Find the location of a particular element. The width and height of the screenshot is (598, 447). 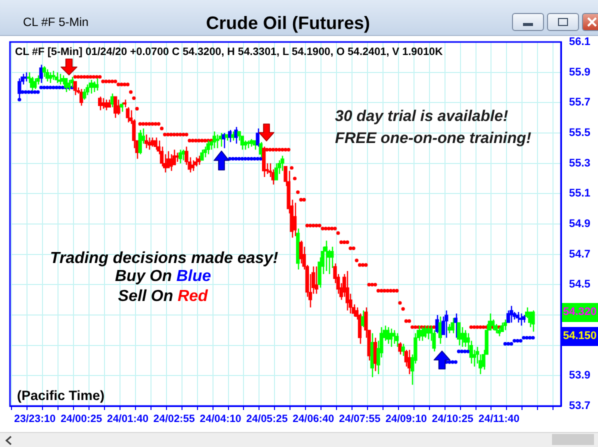

annotation: 30 day trial is available! is located at coordinates (421, 117).